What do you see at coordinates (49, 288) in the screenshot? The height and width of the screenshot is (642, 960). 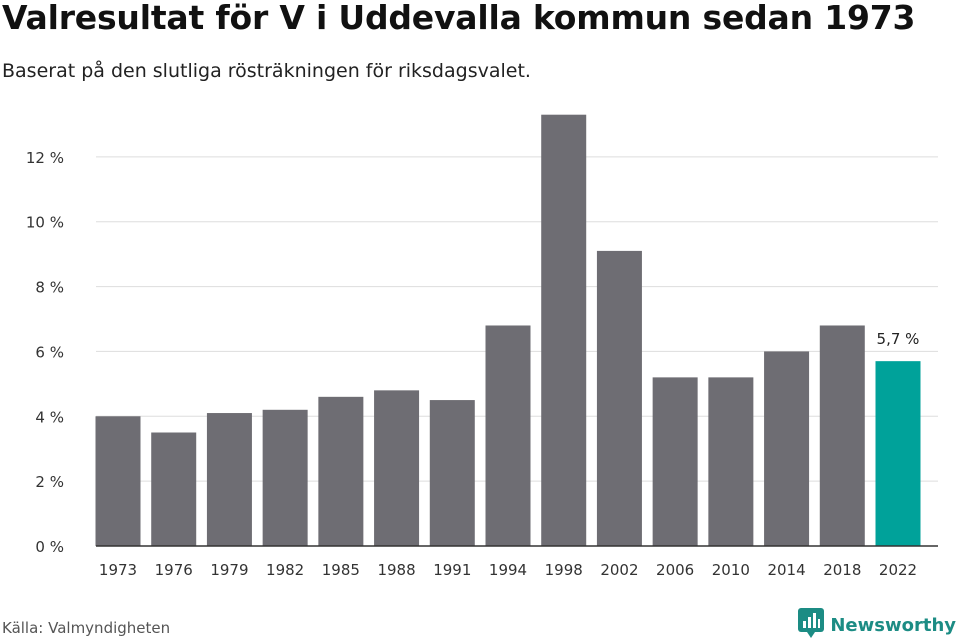 I see `y-tick-label: 8 %` at bounding box center [49, 288].